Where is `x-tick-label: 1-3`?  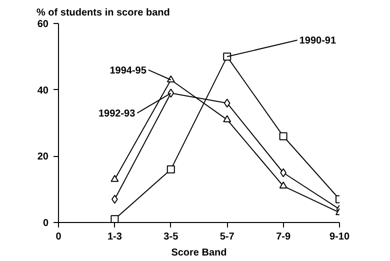 x-tick-label: 1-3 is located at coordinates (114, 237).